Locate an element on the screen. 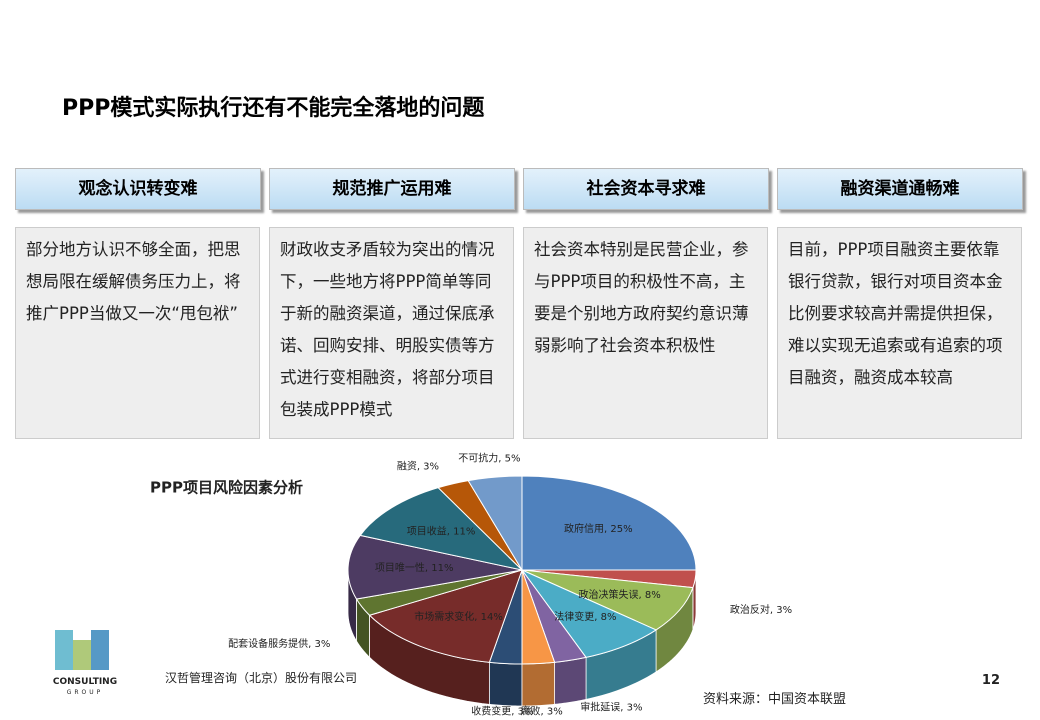  slice-label: 政府信用, 25% is located at coordinates (598, 528).